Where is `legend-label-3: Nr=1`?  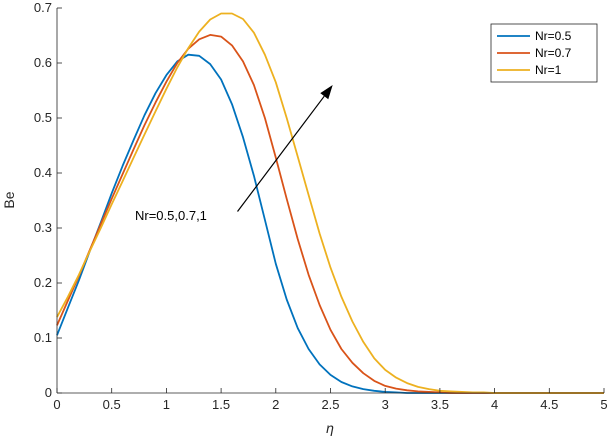 legend-label-3: Nr=1 is located at coordinates (548, 70).